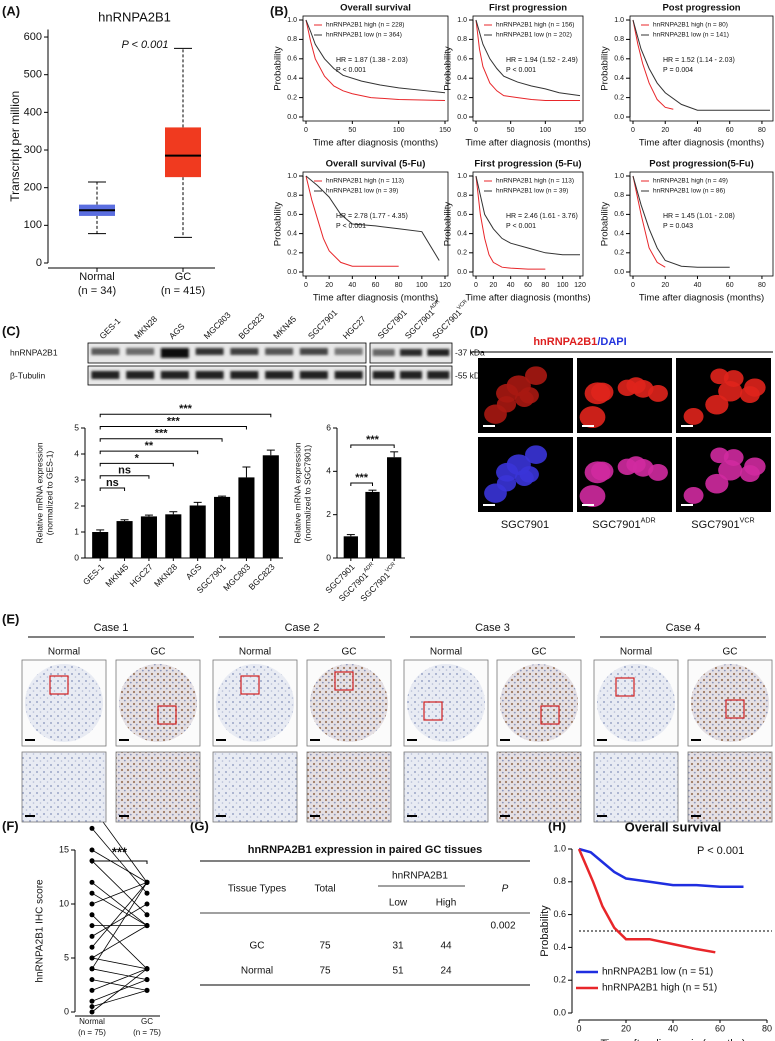  Describe the element at coordinates (535, 181) in the screenshot. I see `legend-label: hnRNPA2B1 high (n = 113)` at that location.